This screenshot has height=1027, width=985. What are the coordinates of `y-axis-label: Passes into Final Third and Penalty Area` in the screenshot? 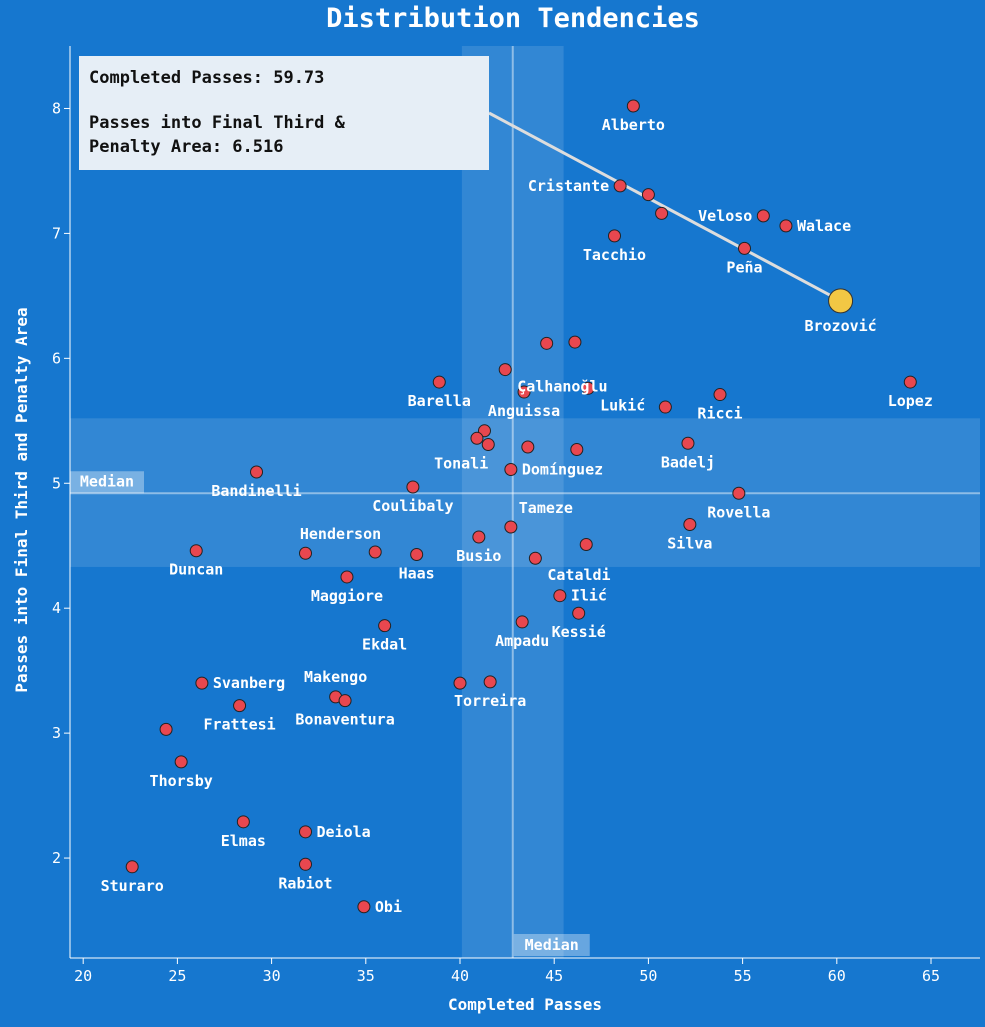 It's located at (21, 499).